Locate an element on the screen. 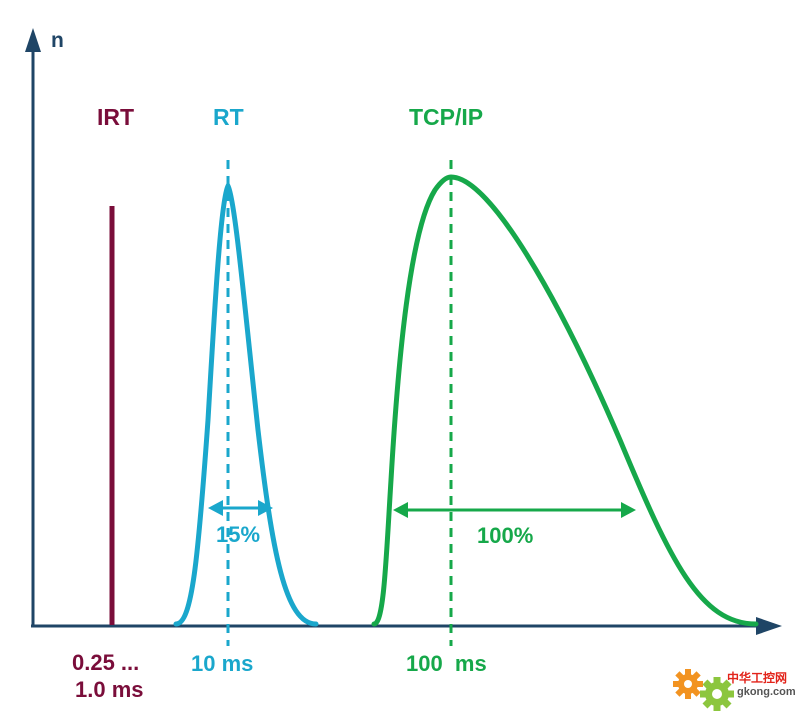  watermark-text-cn: 中华工控网 is located at coordinates (757, 677).